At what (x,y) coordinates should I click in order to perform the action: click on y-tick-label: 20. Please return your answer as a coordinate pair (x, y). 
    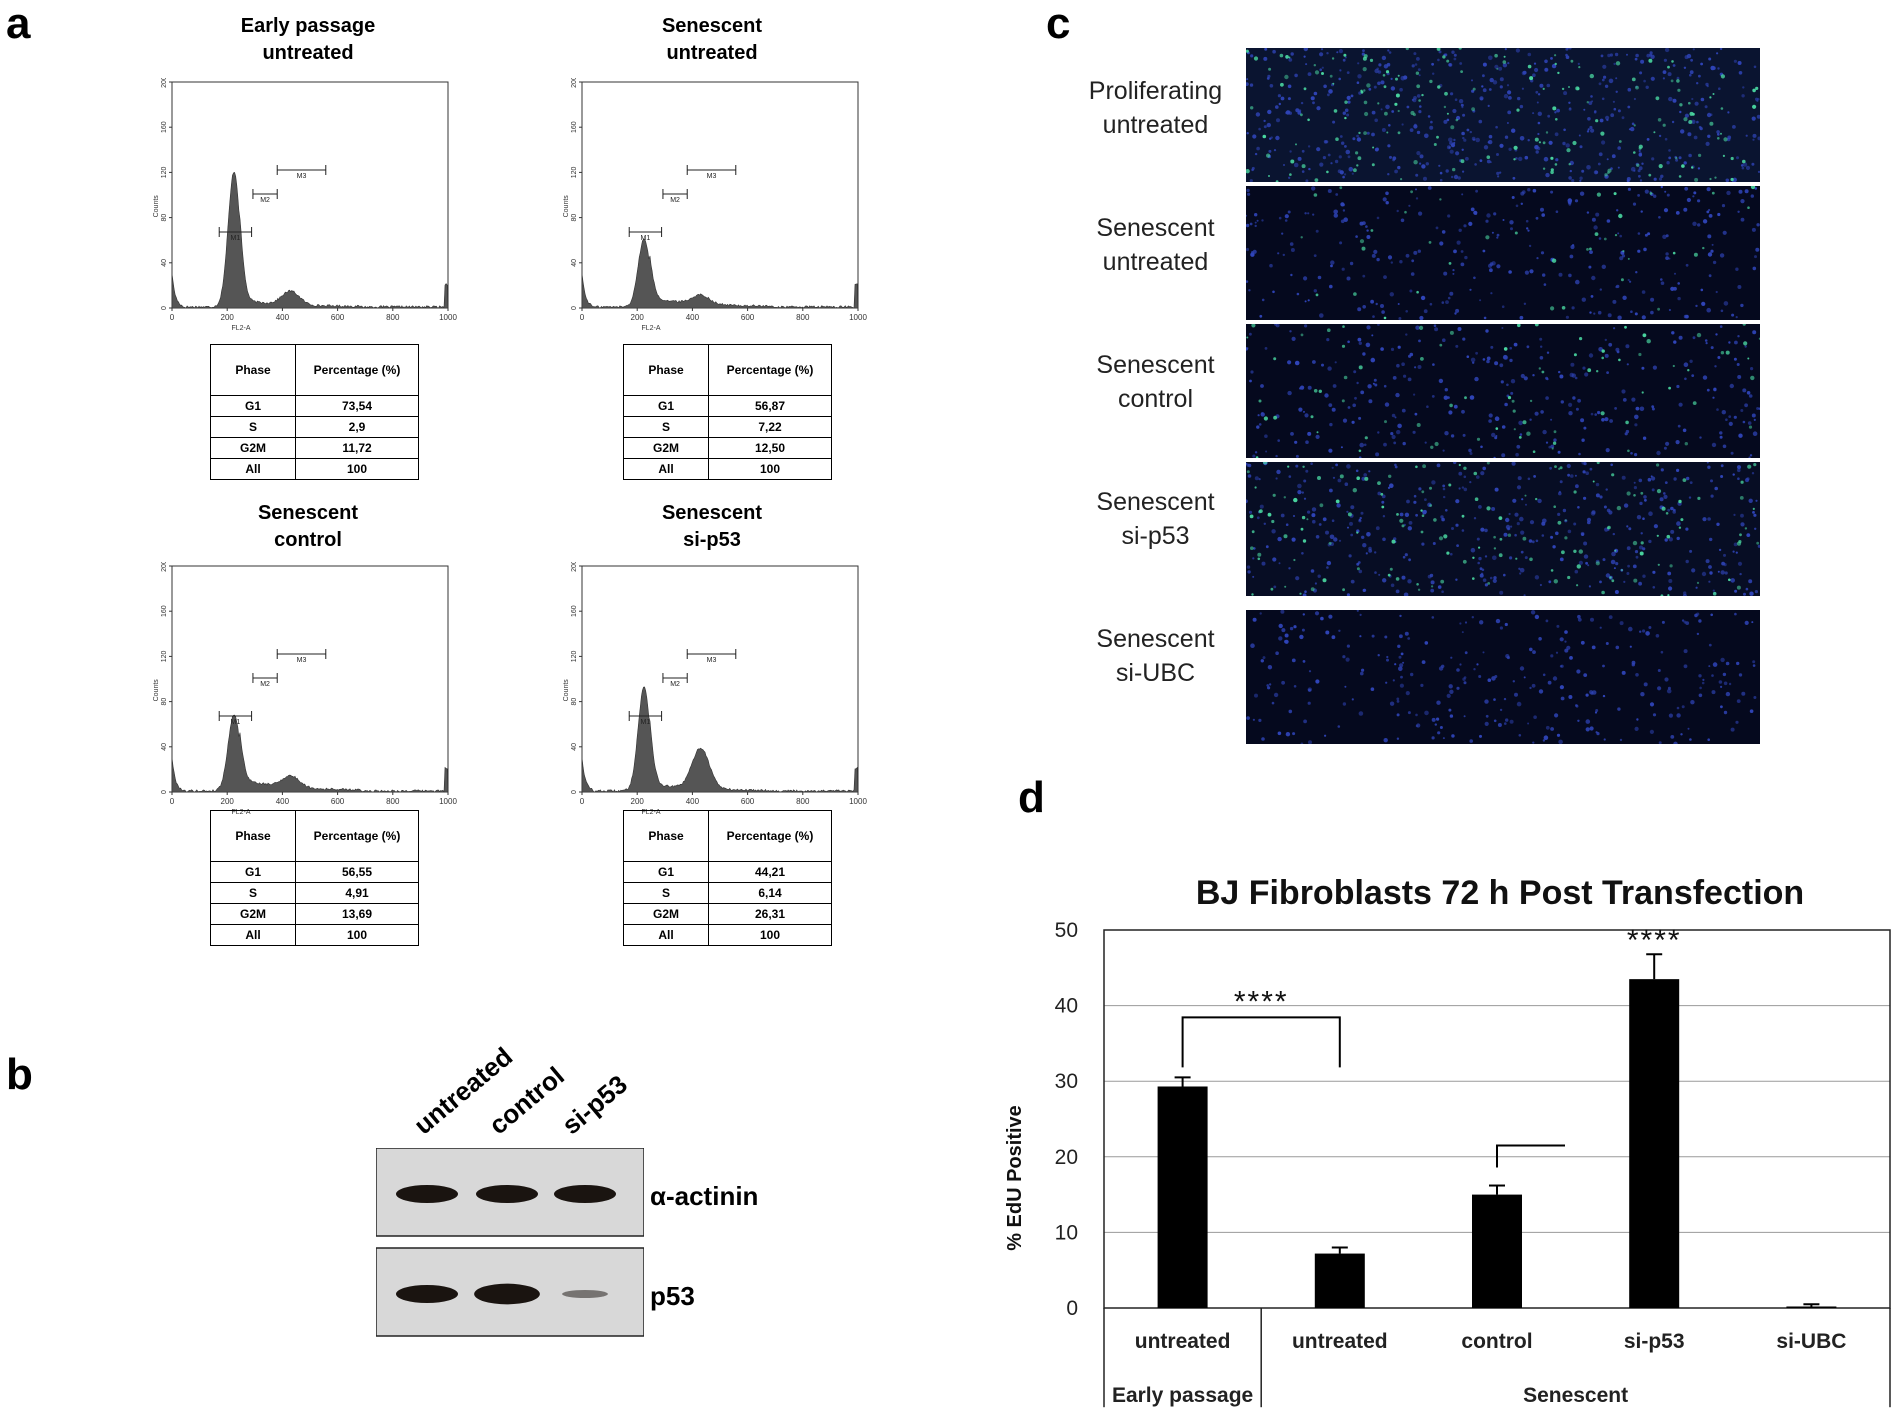
    Looking at the image, I should click on (1066, 1157).